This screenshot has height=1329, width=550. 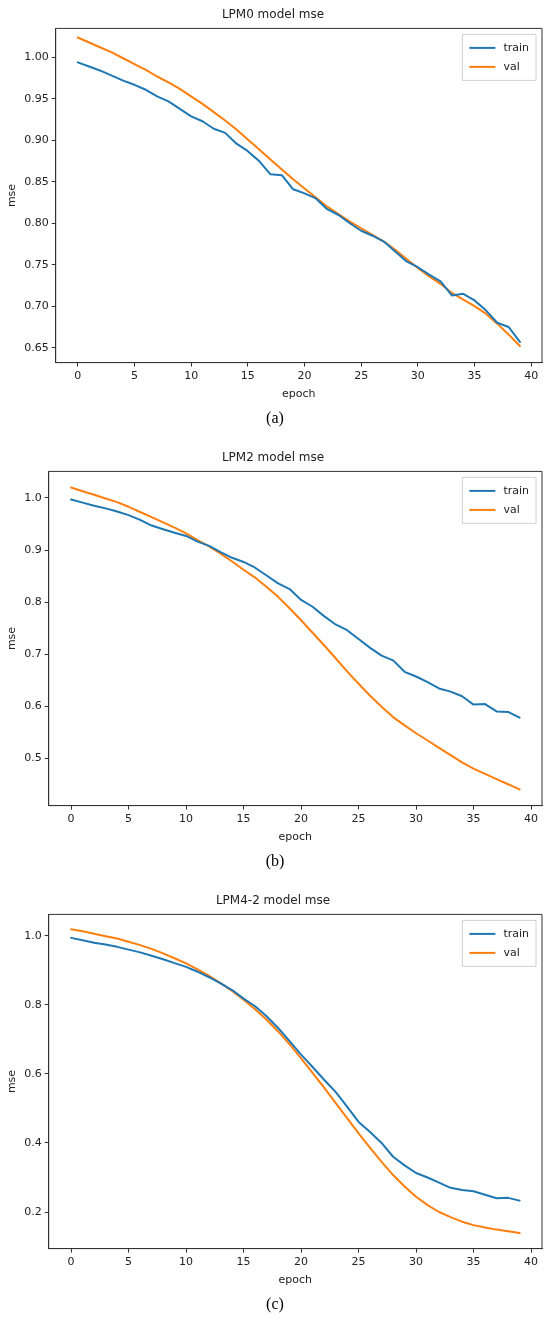 What do you see at coordinates (36, 181) in the screenshot?
I see `y-tick-label: 0.85` at bounding box center [36, 181].